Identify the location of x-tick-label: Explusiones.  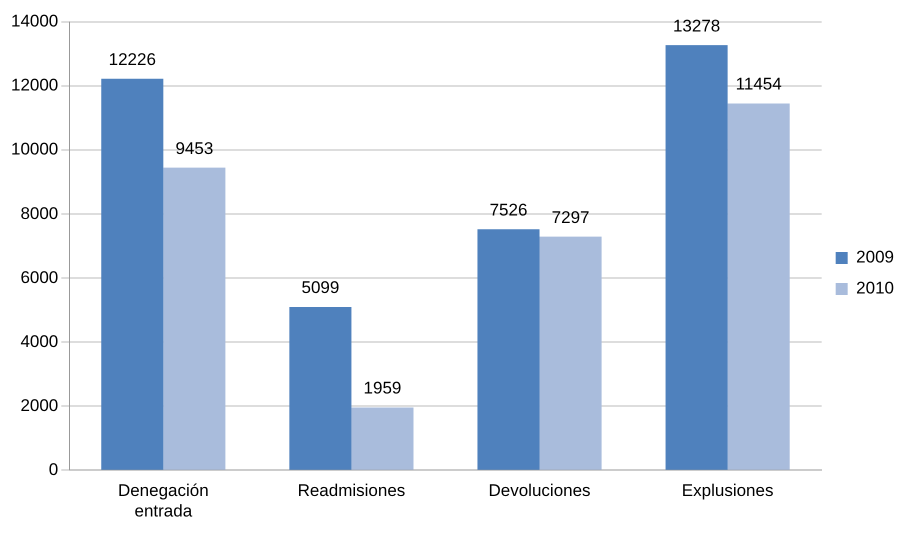
(728, 490).